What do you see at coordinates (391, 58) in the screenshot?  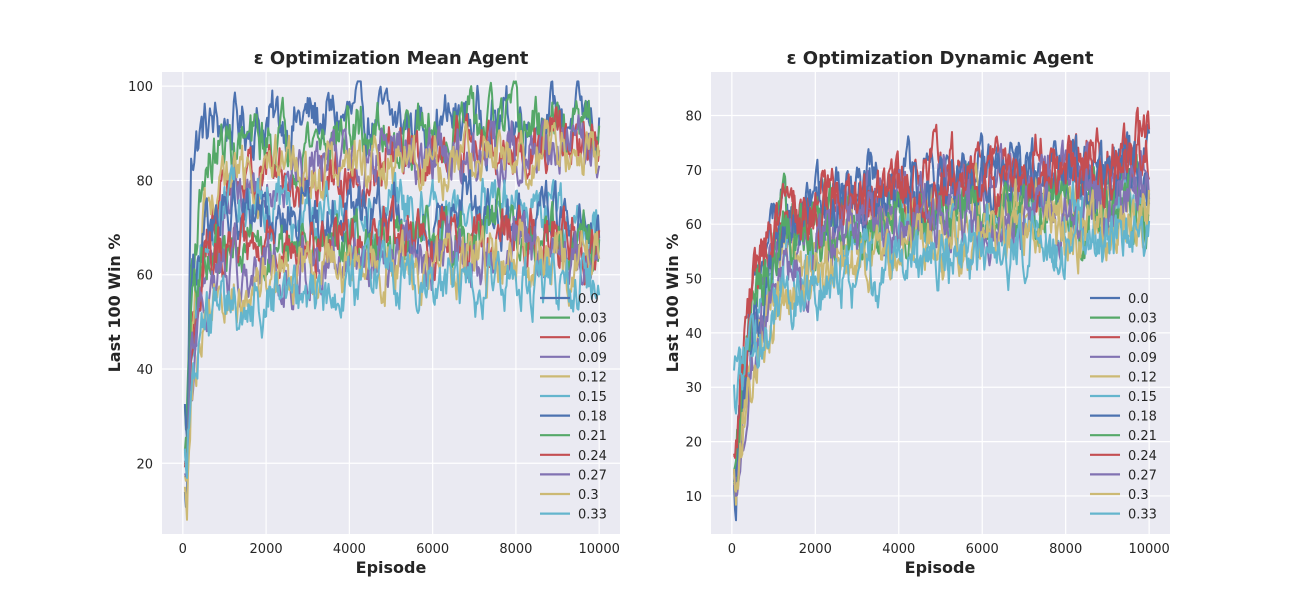 I see `chart-title: ε Optimization Mean Agent` at bounding box center [391, 58].